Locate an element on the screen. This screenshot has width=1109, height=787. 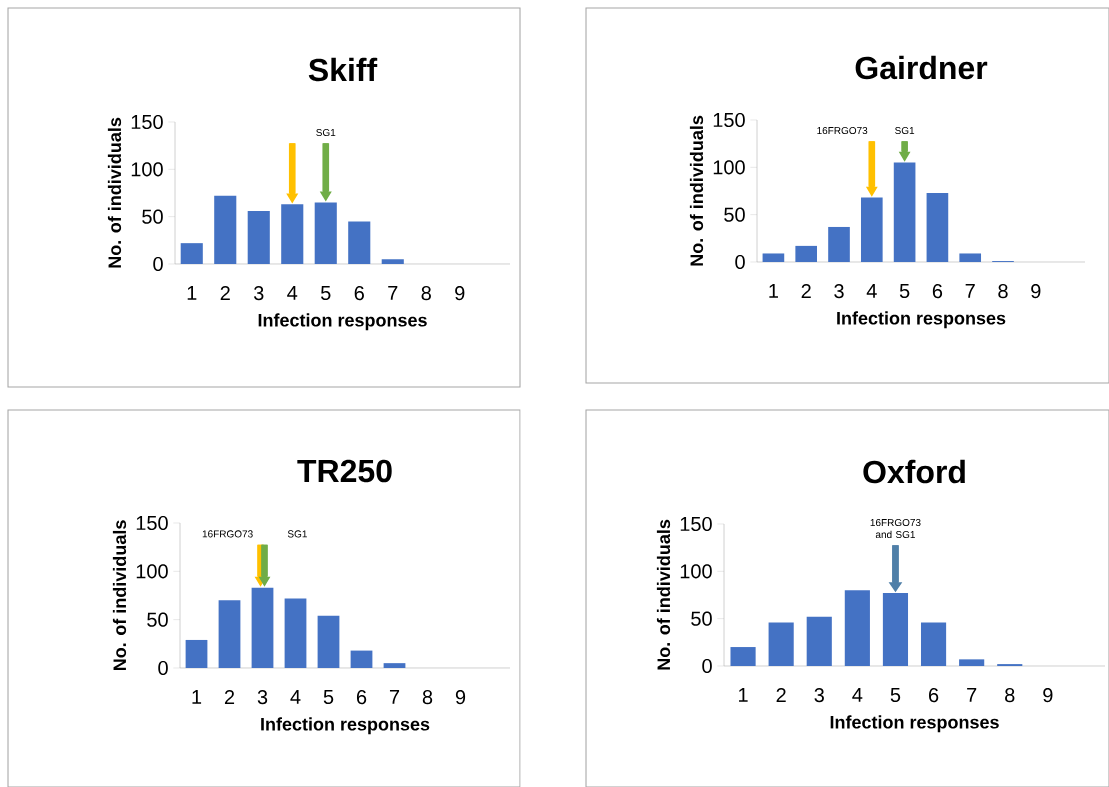
chart-title: Gairdner is located at coordinates (921, 67).